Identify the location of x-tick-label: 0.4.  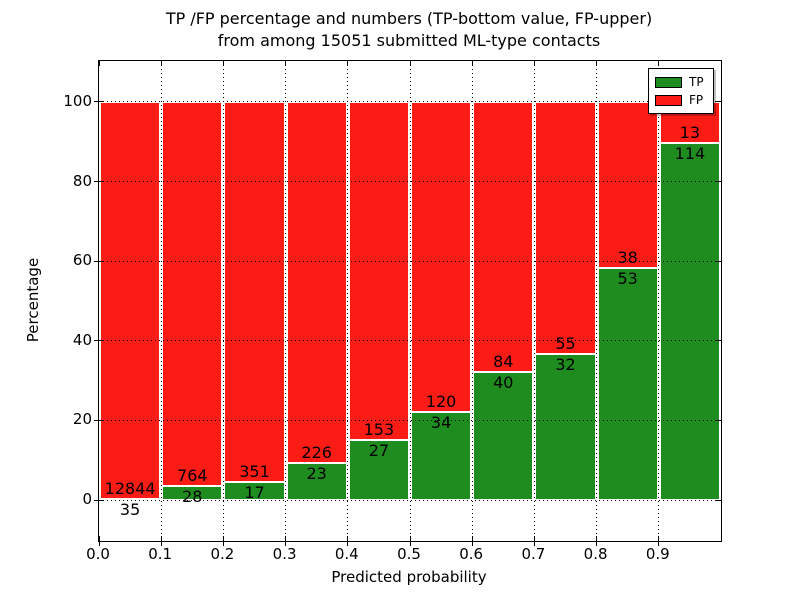
(346, 554).